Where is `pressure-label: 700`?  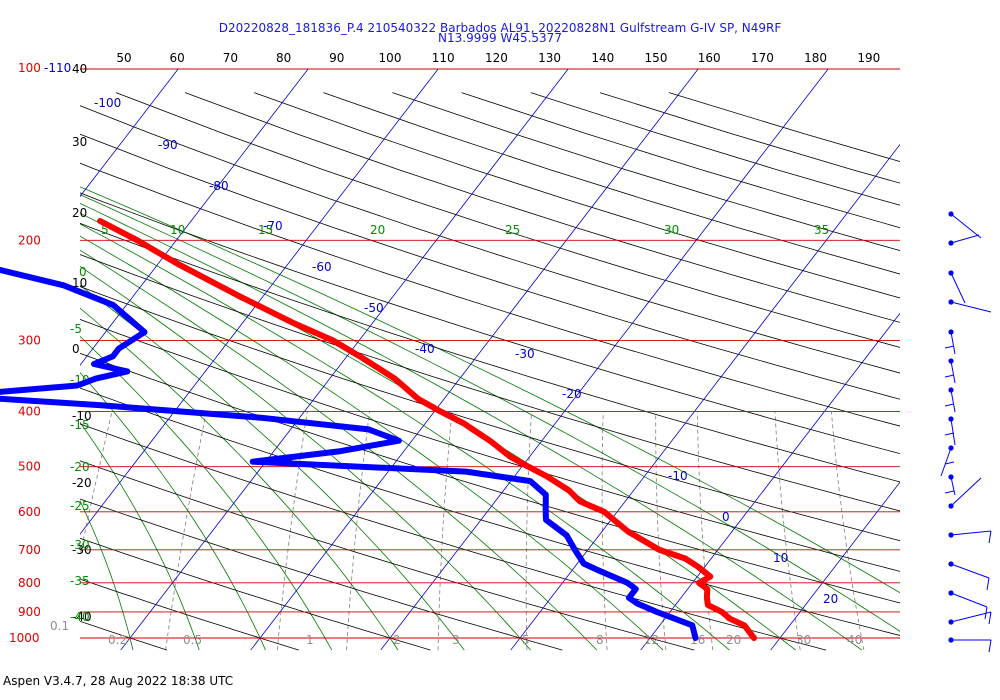
pressure-label: 700 is located at coordinates (29, 550).